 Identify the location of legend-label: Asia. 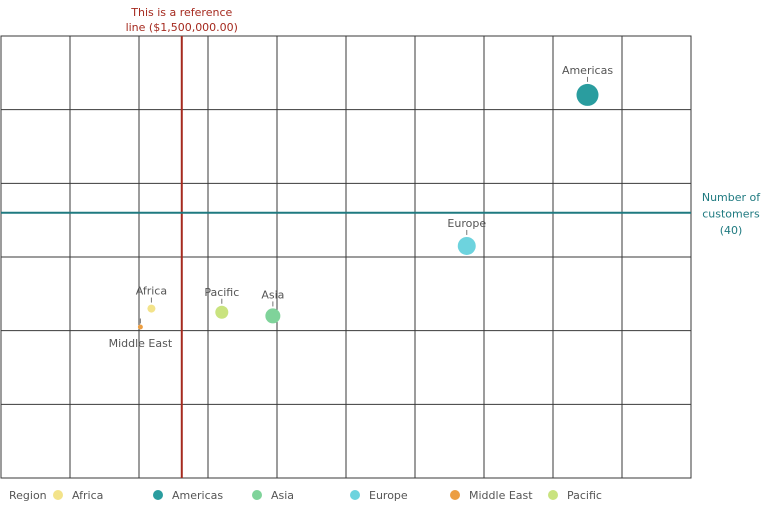
(282, 495).